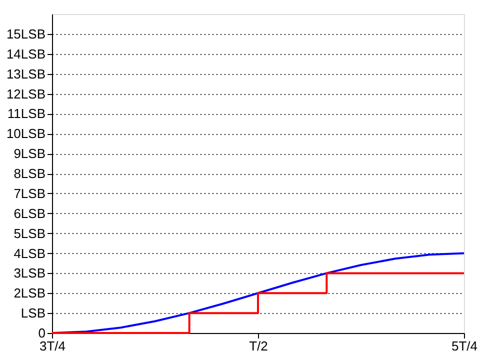 Image resolution: width=500 pixels, height=358 pixels. I want to click on y-tick-label: 10LSB, so click(26, 134).